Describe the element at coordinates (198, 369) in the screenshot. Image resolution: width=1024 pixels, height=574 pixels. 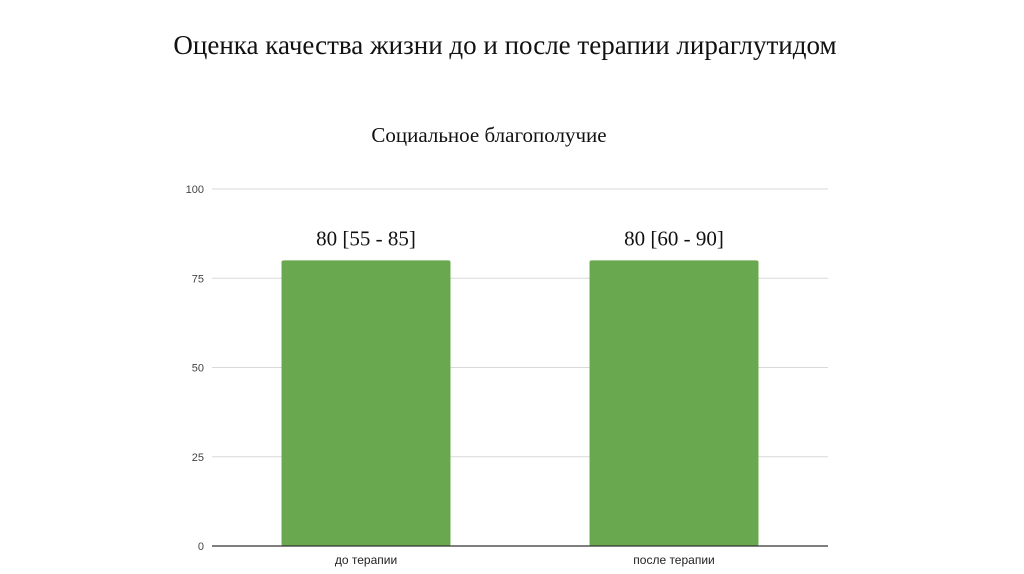
I see `y-tick-label: 50` at that location.